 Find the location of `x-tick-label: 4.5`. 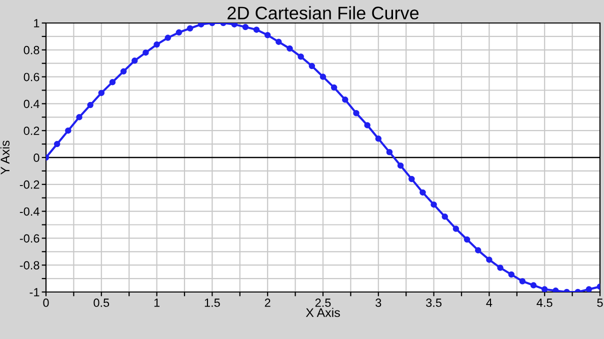

x-tick-label: 4.5 is located at coordinates (544, 302).